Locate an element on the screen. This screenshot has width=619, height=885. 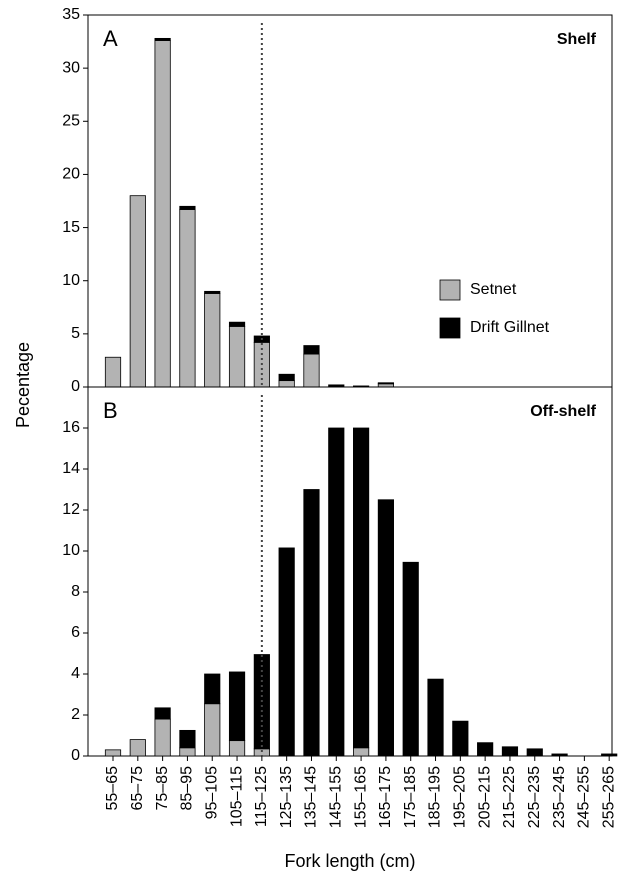
x-axis-title: Fork length (cm) is located at coordinates (349, 861).